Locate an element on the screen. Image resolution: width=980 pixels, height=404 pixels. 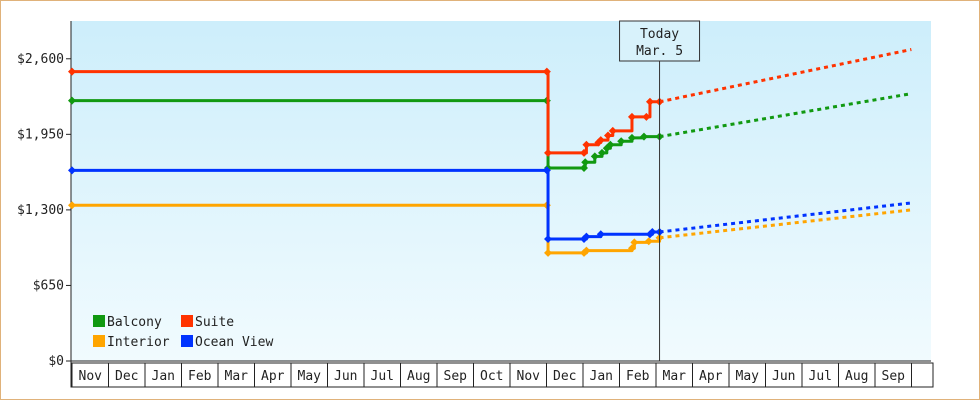
legend-label: Balcony is located at coordinates (134, 322).